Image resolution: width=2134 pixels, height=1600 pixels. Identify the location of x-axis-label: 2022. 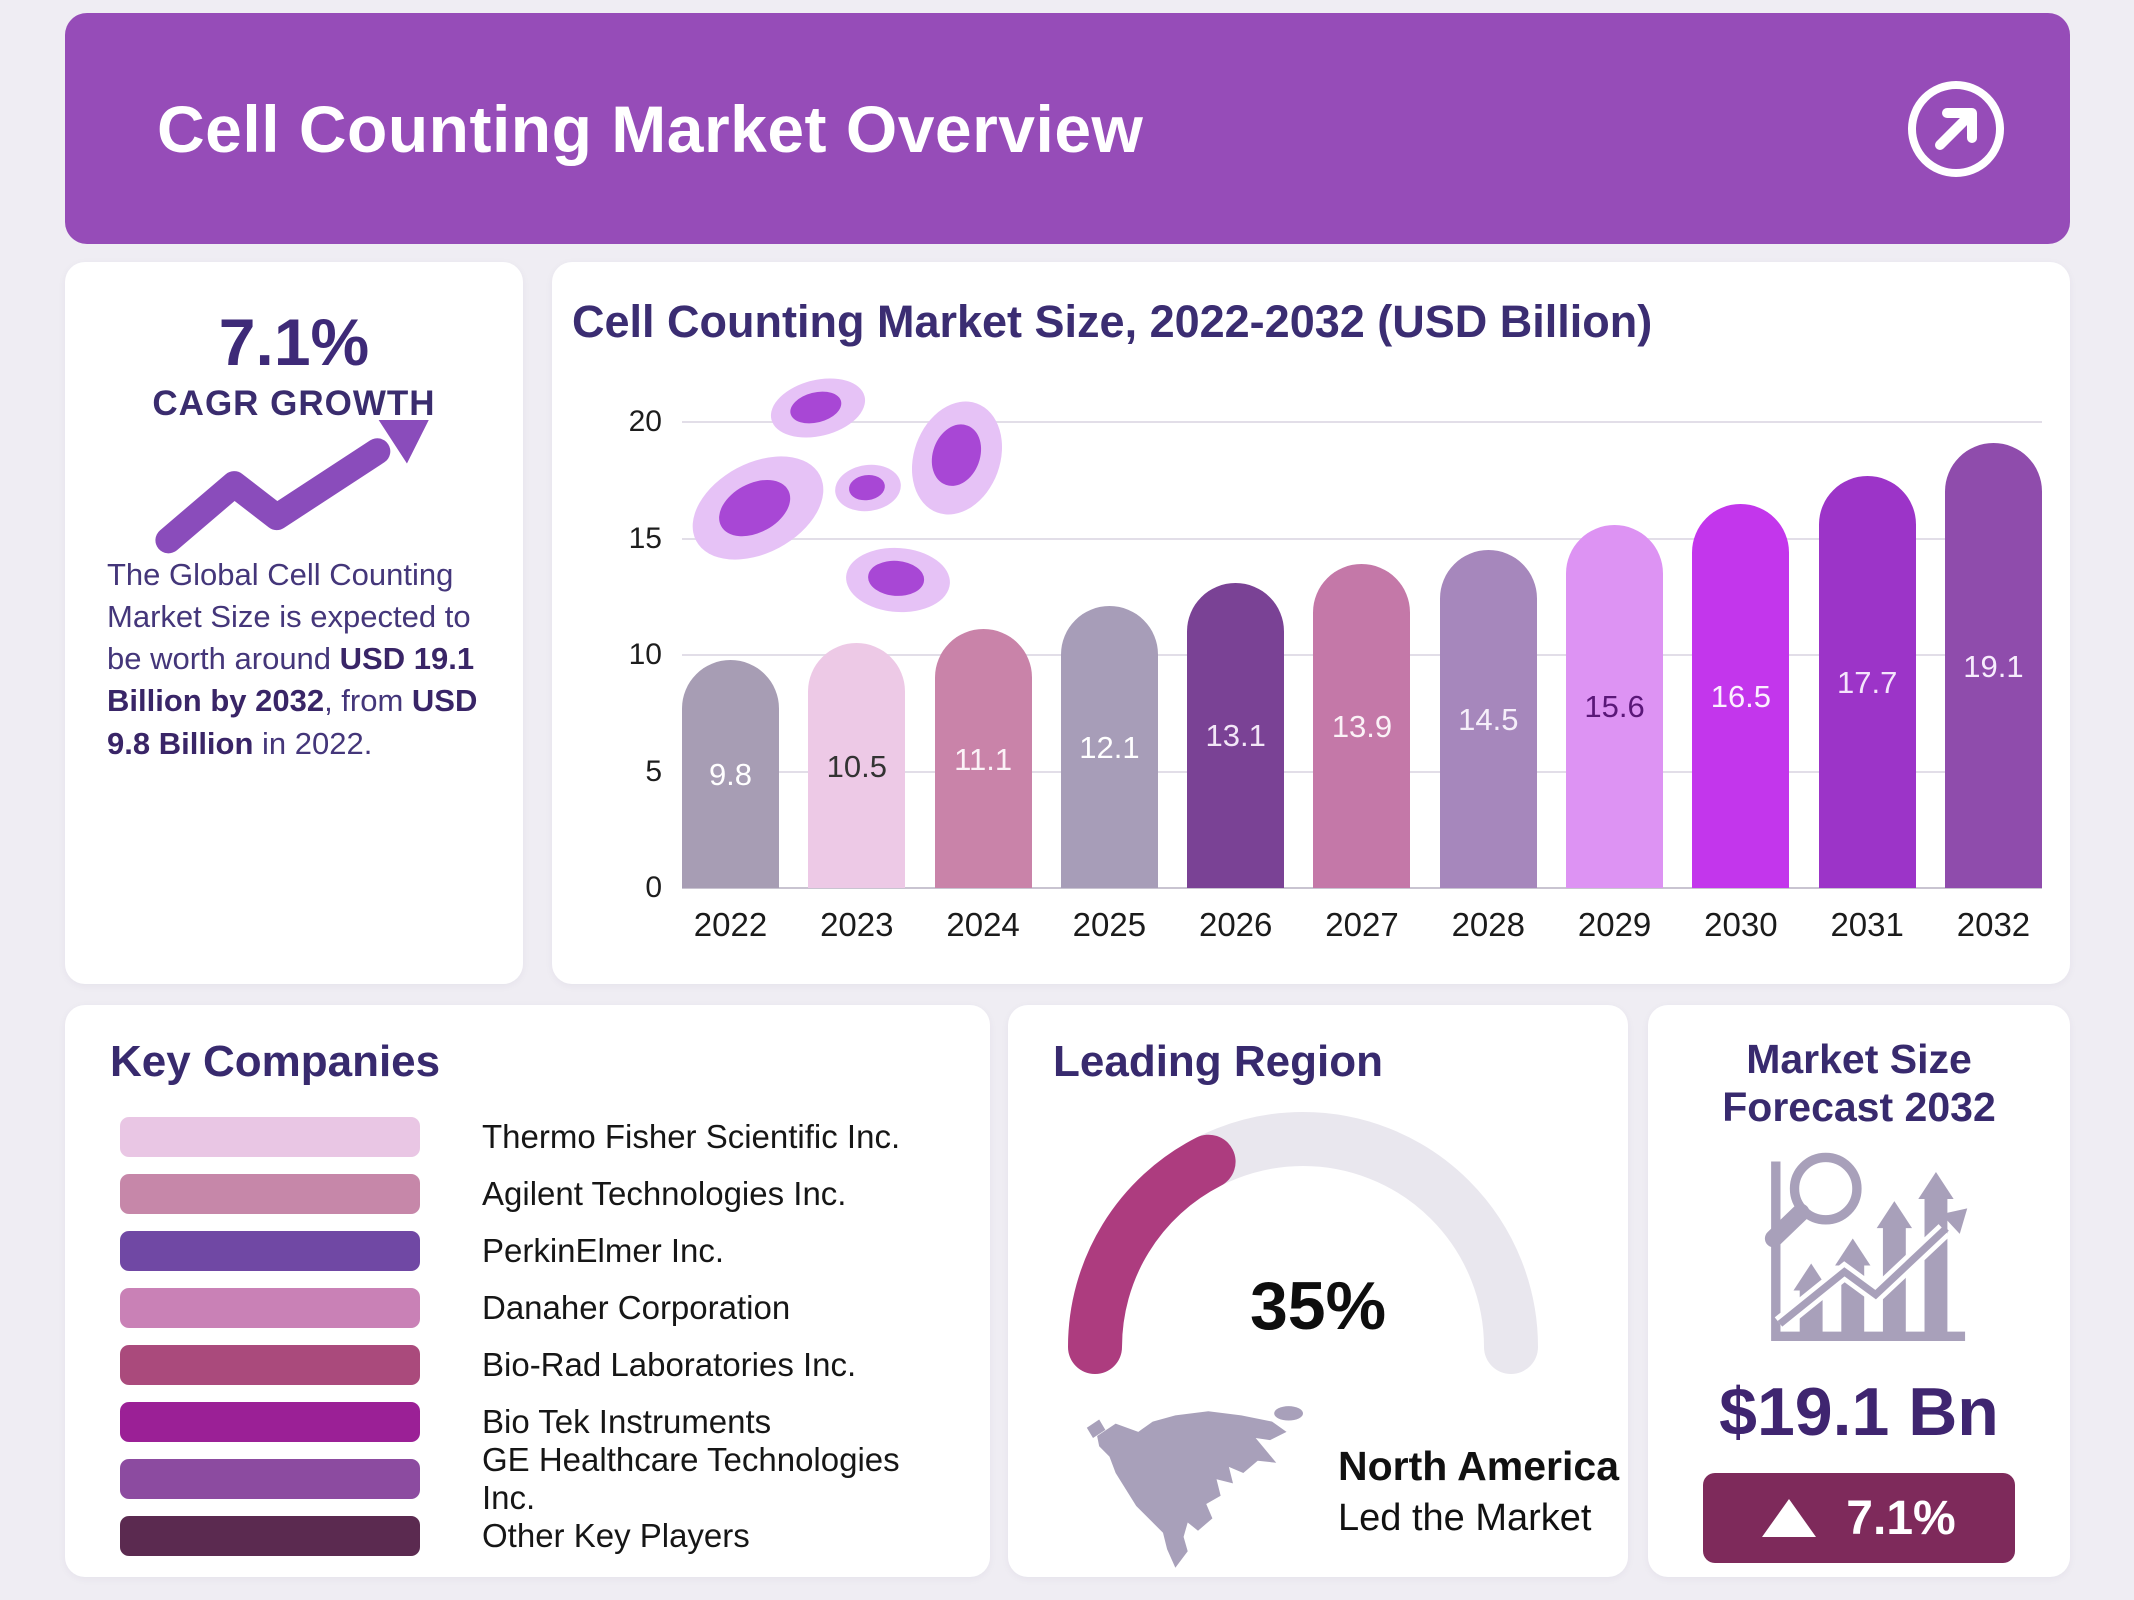
(730, 924).